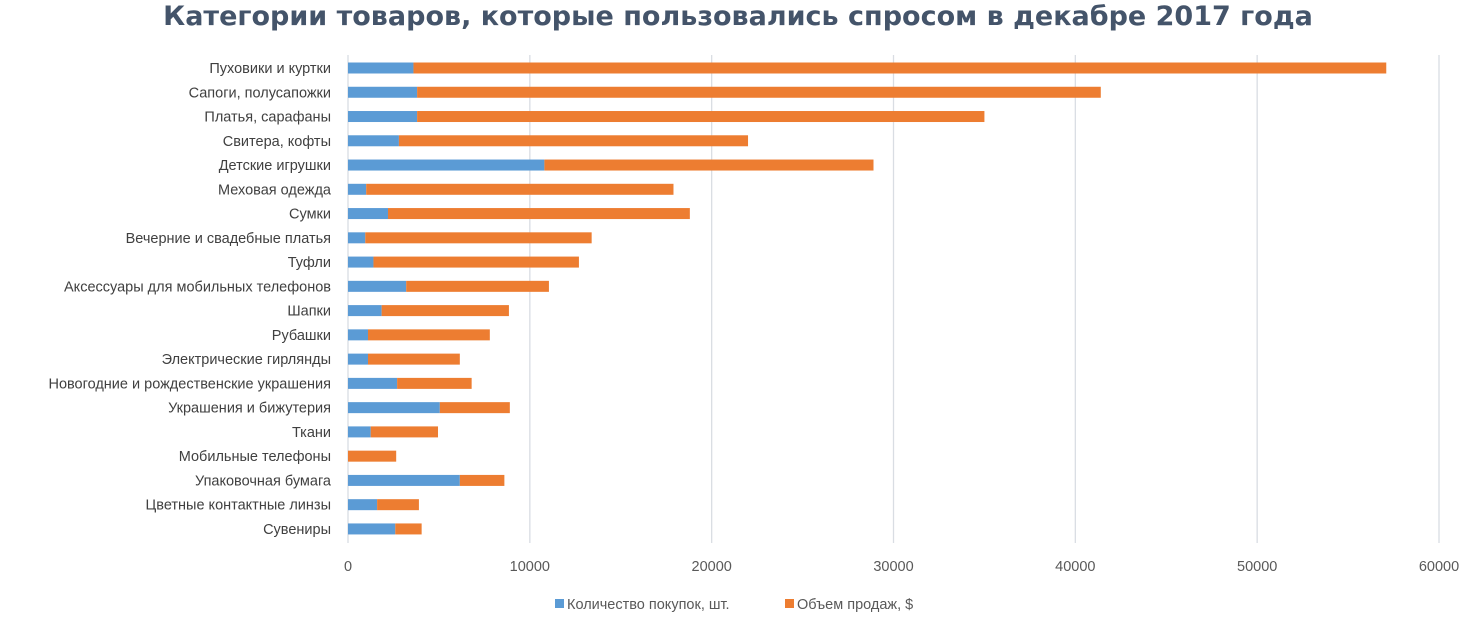  Describe the element at coordinates (1075, 567) in the screenshot. I see `x-tick-label: 40000` at that location.